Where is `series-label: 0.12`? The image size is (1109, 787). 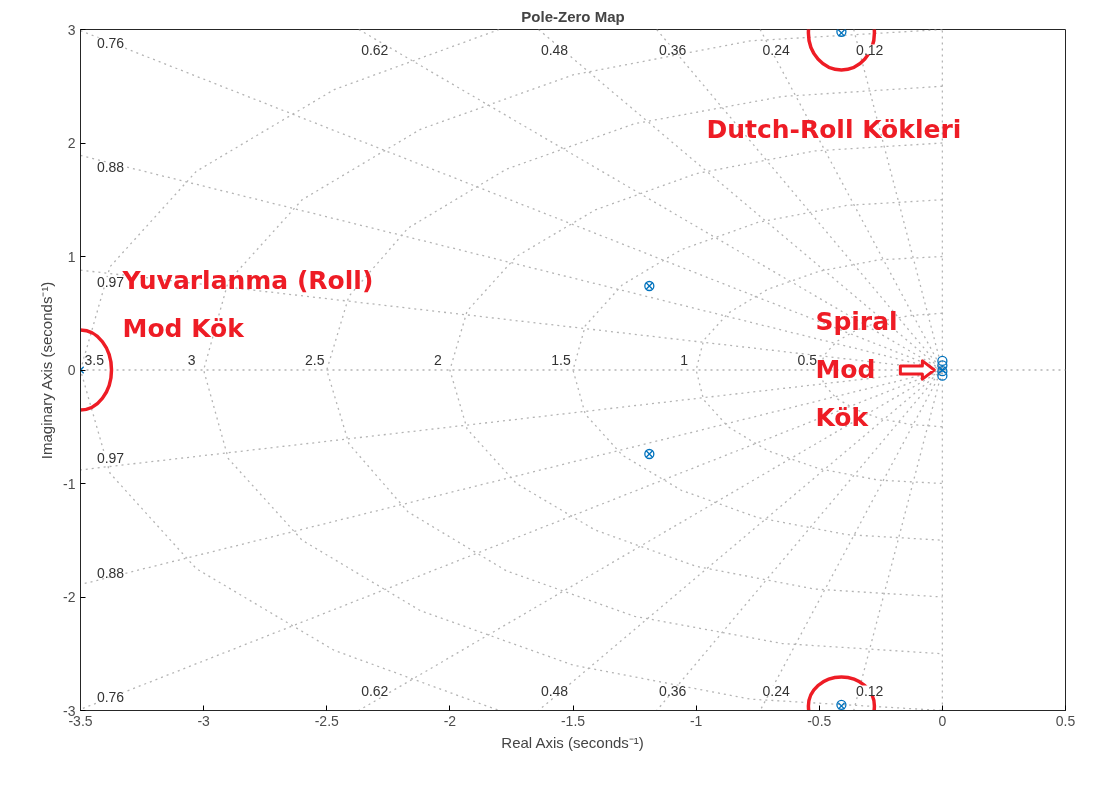
series-label: 0.12 is located at coordinates (870, 49).